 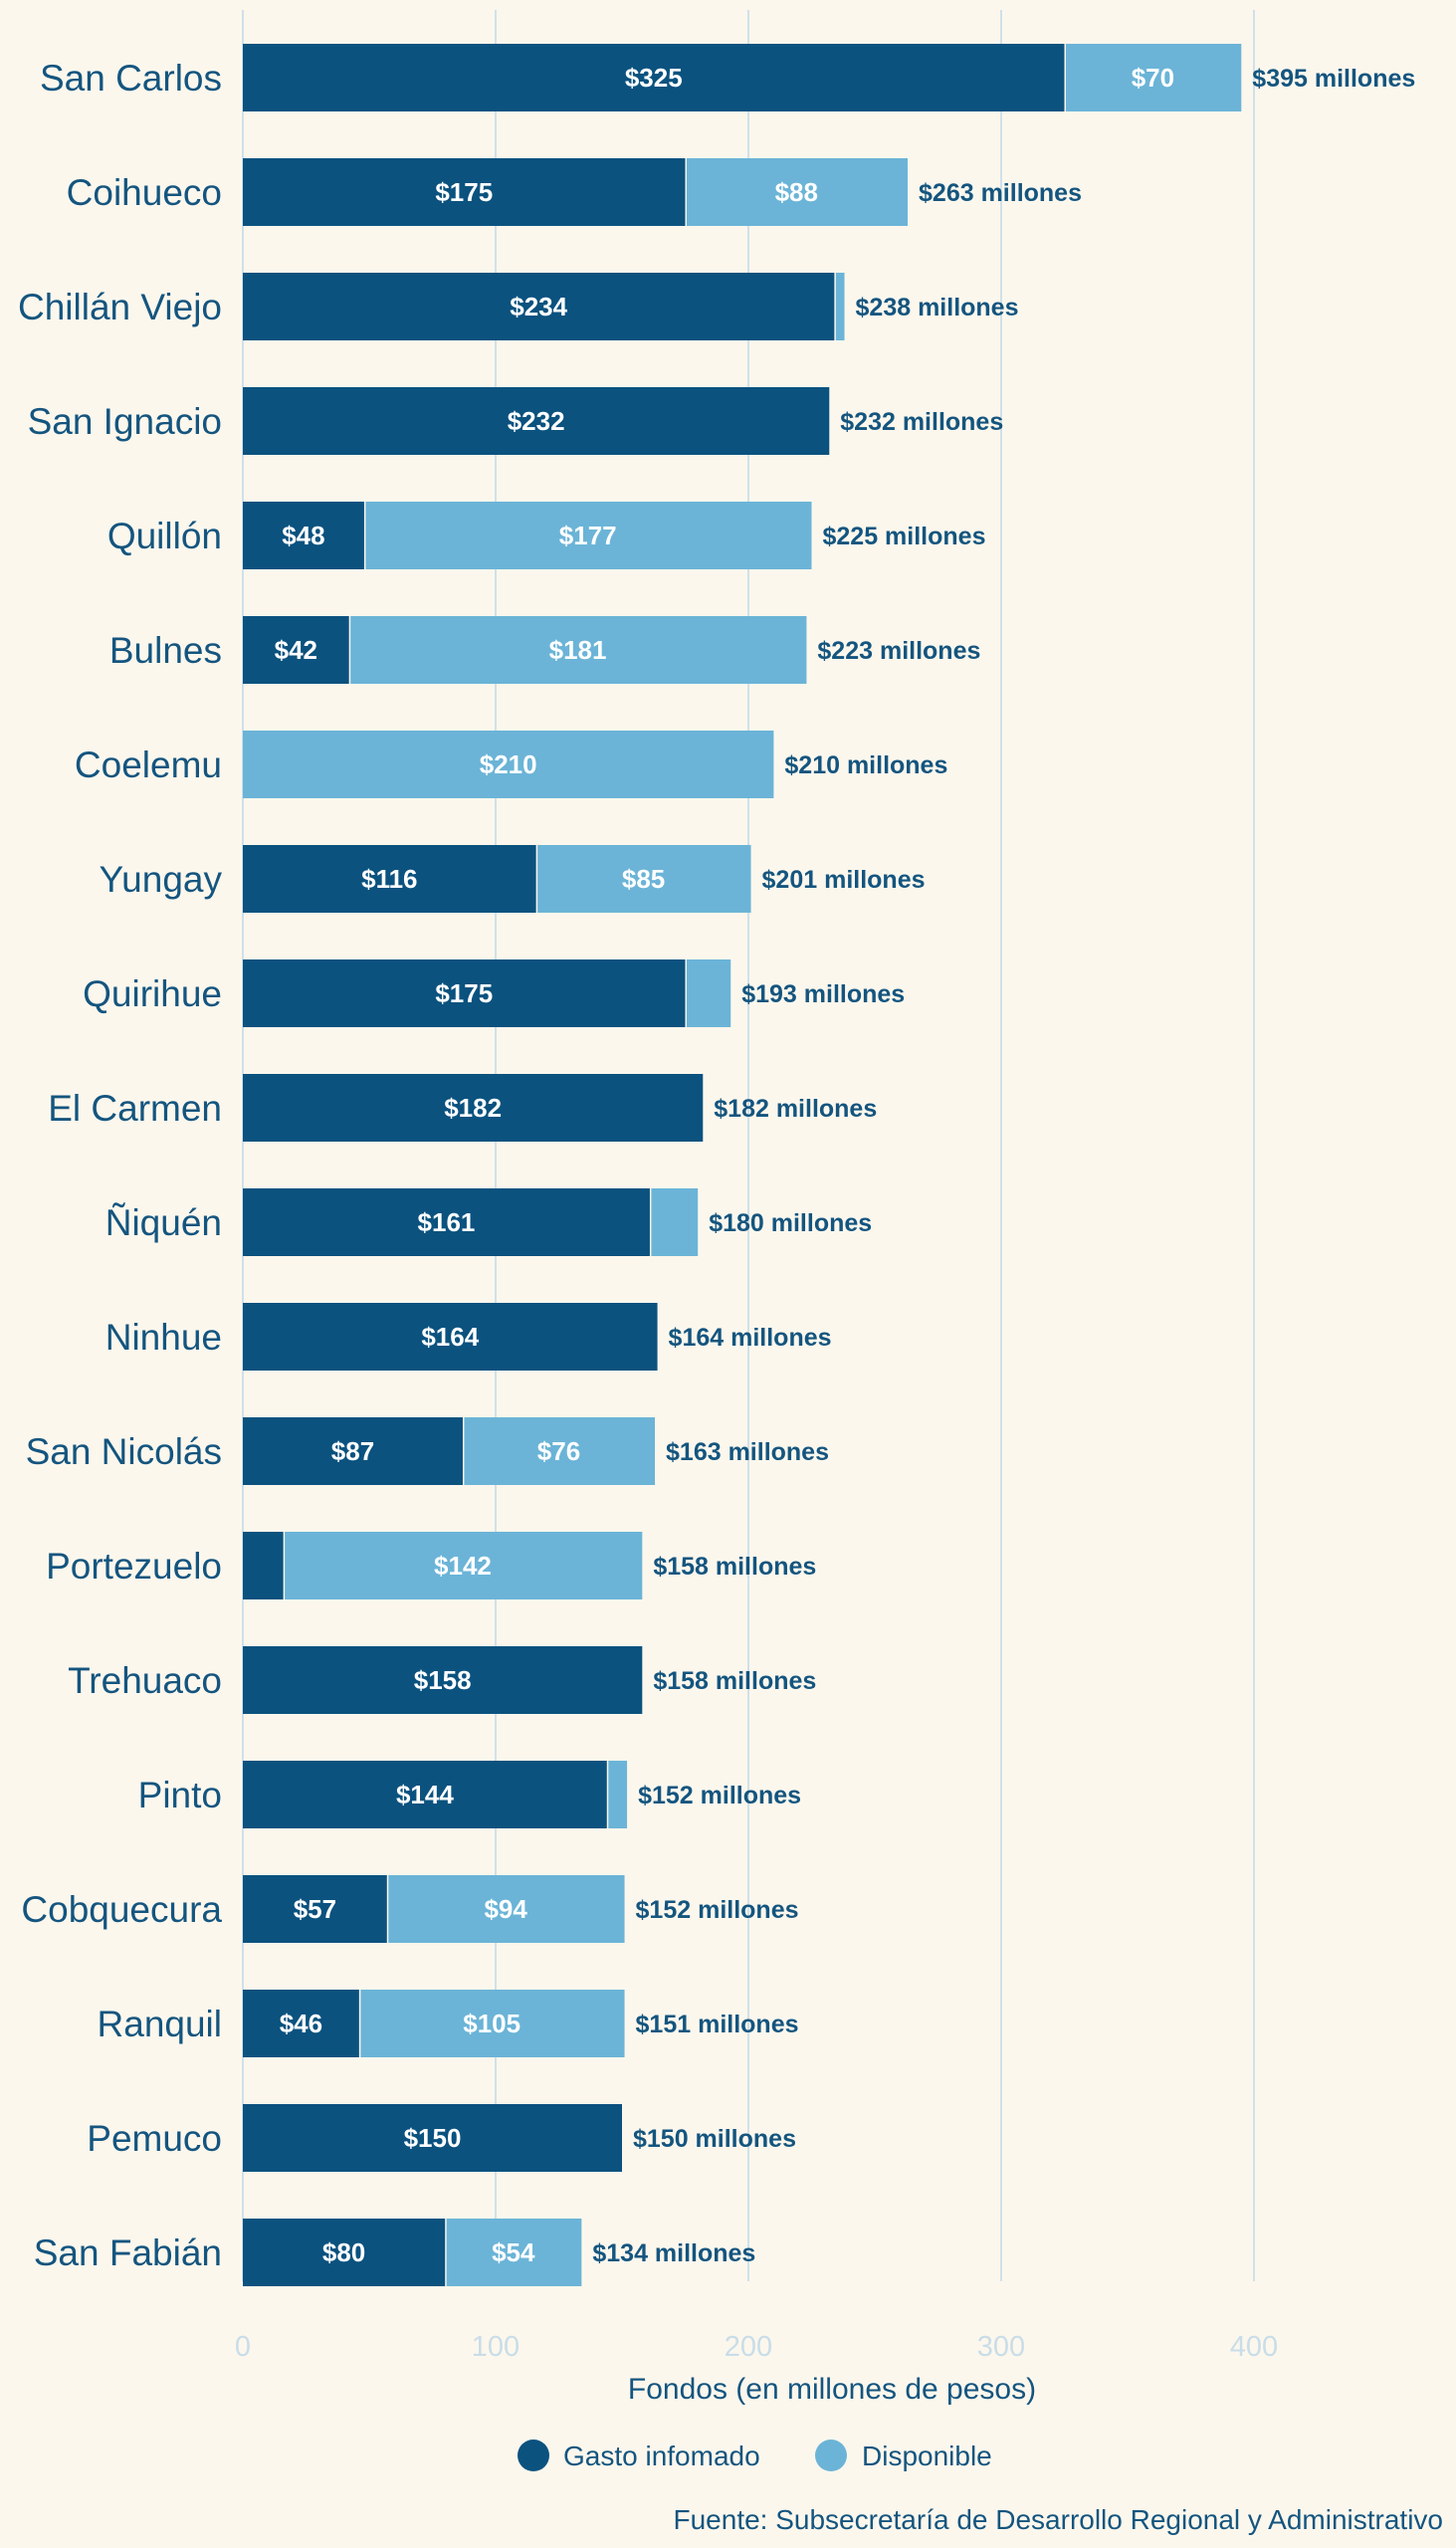 I want to click on segment-label-disponible: $70, so click(x=1153, y=78).